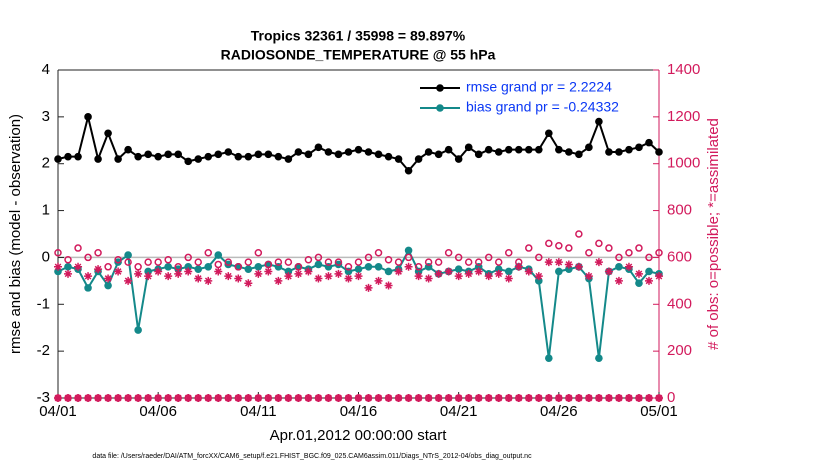  What do you see at coordinates (46, 163) in the screenshot?
I see `y-tick-label: 2` at bounding box center [46, 163].